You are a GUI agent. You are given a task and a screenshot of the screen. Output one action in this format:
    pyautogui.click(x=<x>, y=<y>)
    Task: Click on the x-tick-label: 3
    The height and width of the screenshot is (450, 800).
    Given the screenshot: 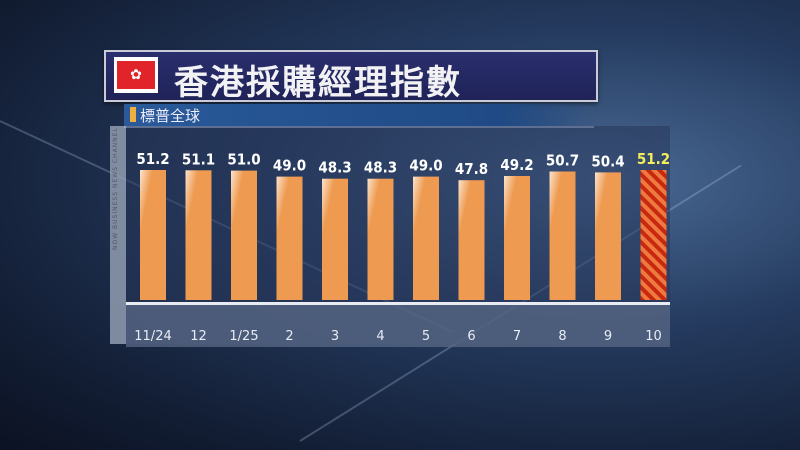 What is the action you would take?
    pyautogui.click(x=335, y=336)
    